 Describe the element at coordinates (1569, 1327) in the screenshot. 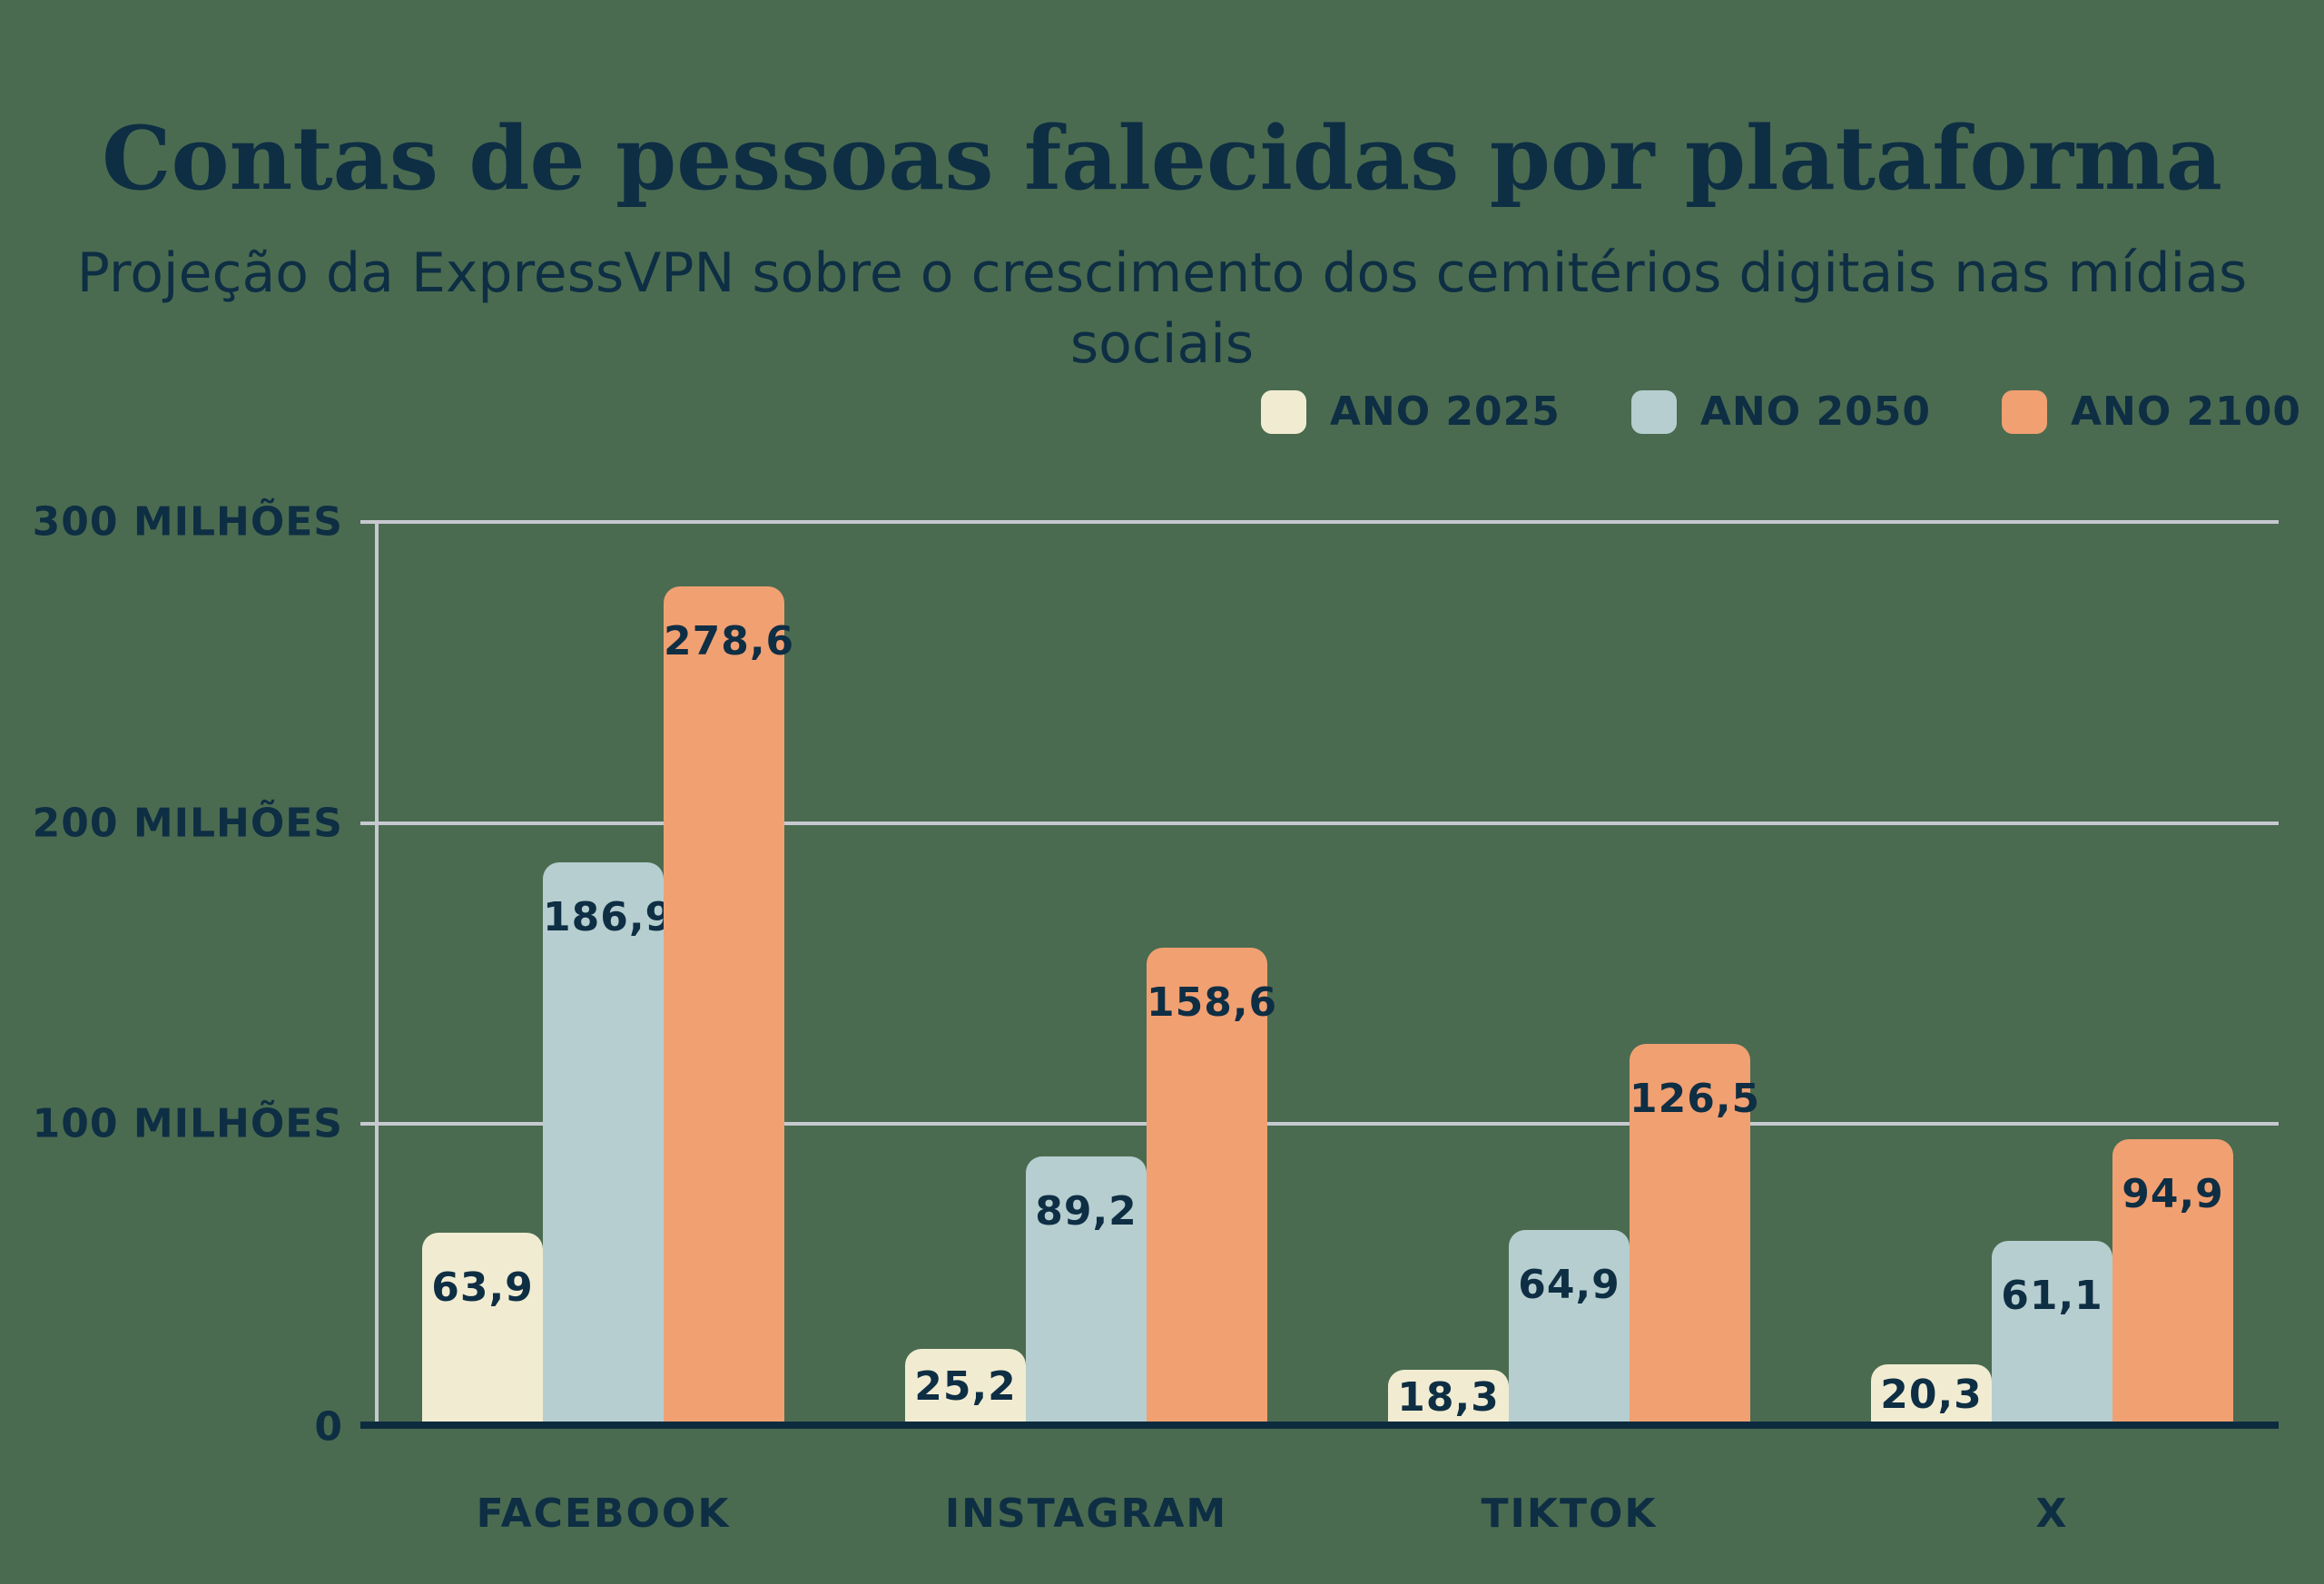

I see `bar-tiktok-ano-2050: 64,9` at that location.